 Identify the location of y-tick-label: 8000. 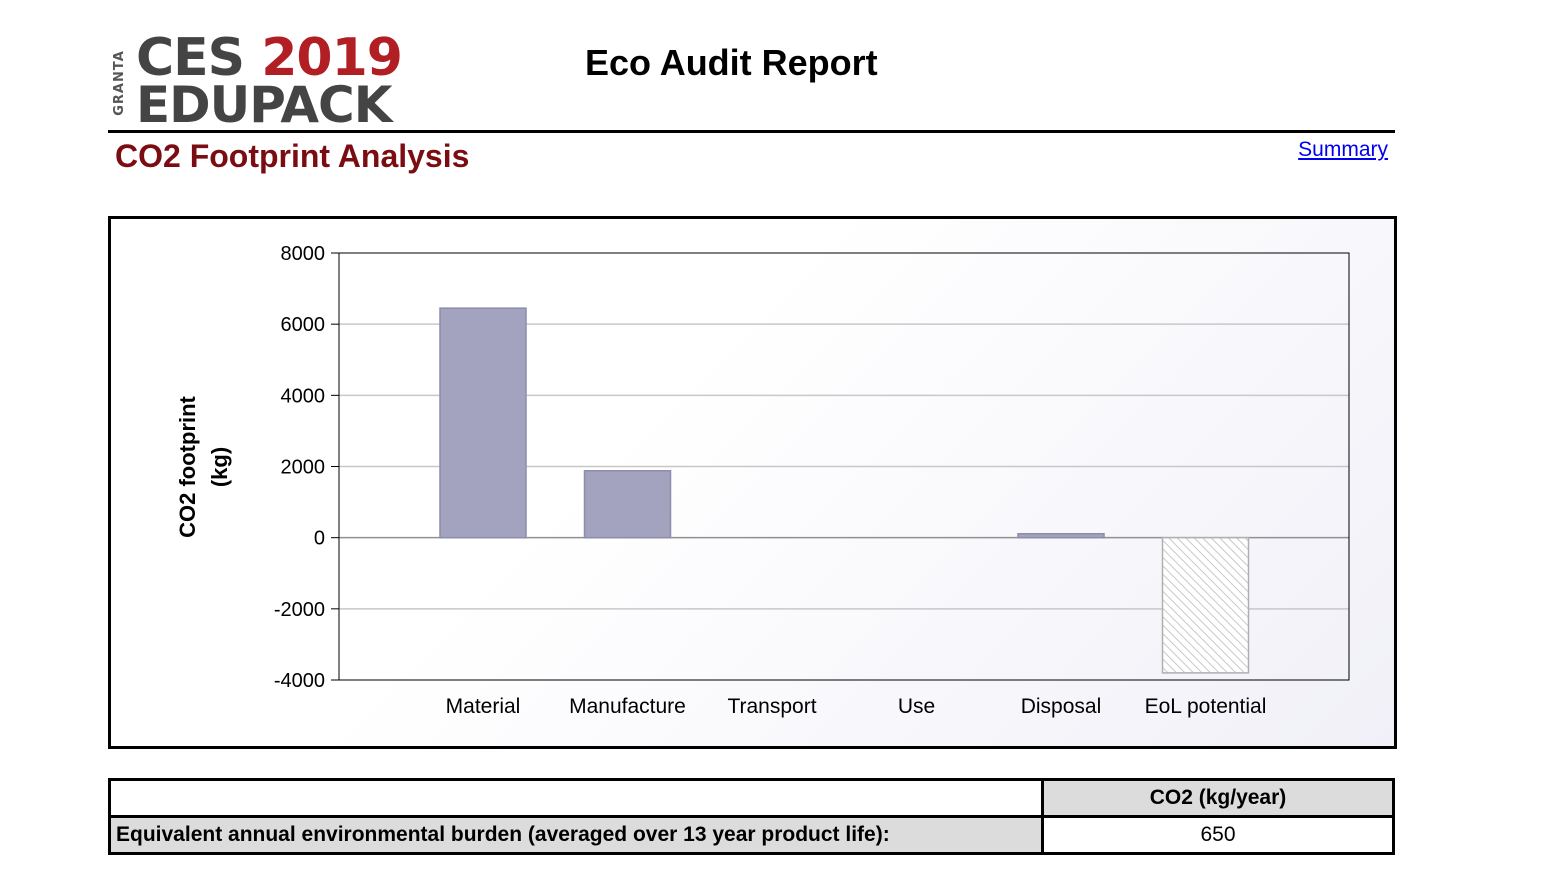
(303, 254).